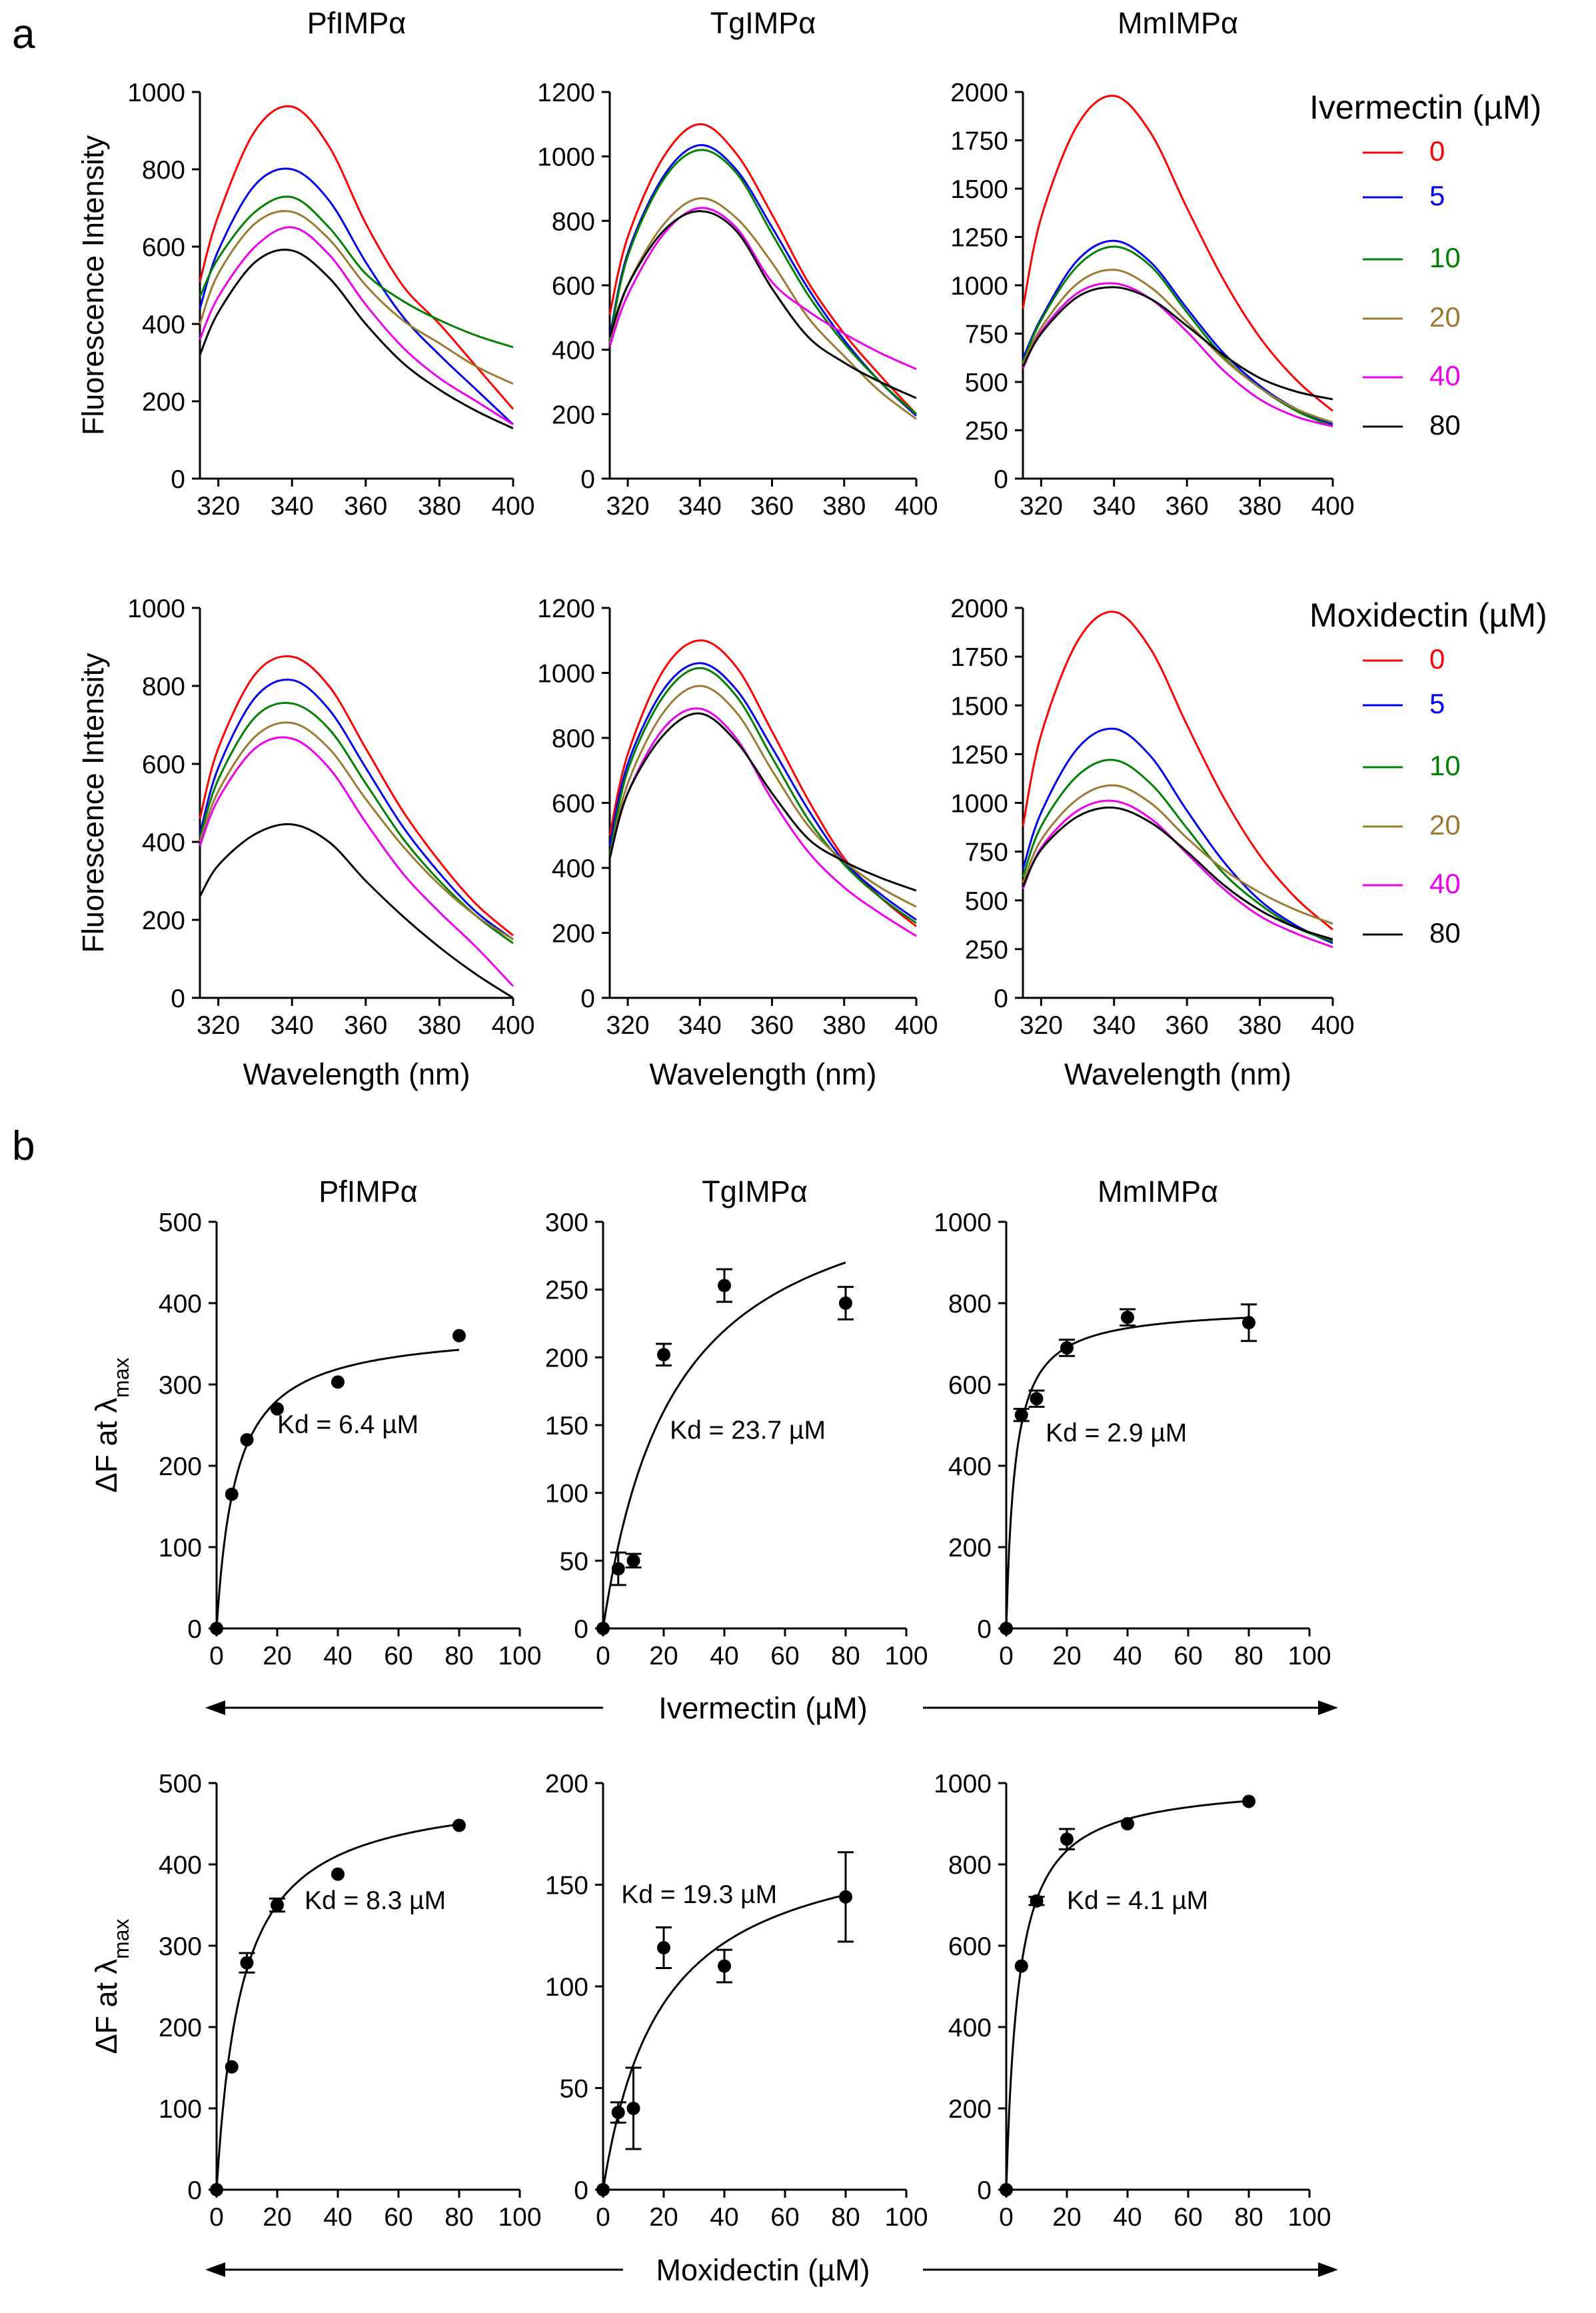  I want to click on legend-moxidectin: Moxidectin (µM) 0 5 10 20 40 80, so click(1428, 773).